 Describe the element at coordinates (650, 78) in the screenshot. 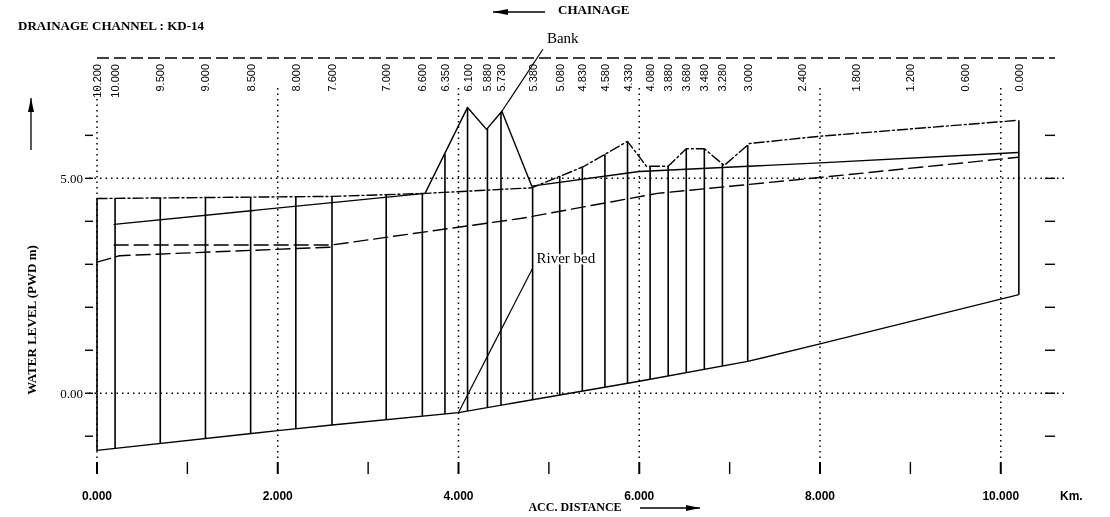

I see `x2-tick-label: 4.080` at that location.